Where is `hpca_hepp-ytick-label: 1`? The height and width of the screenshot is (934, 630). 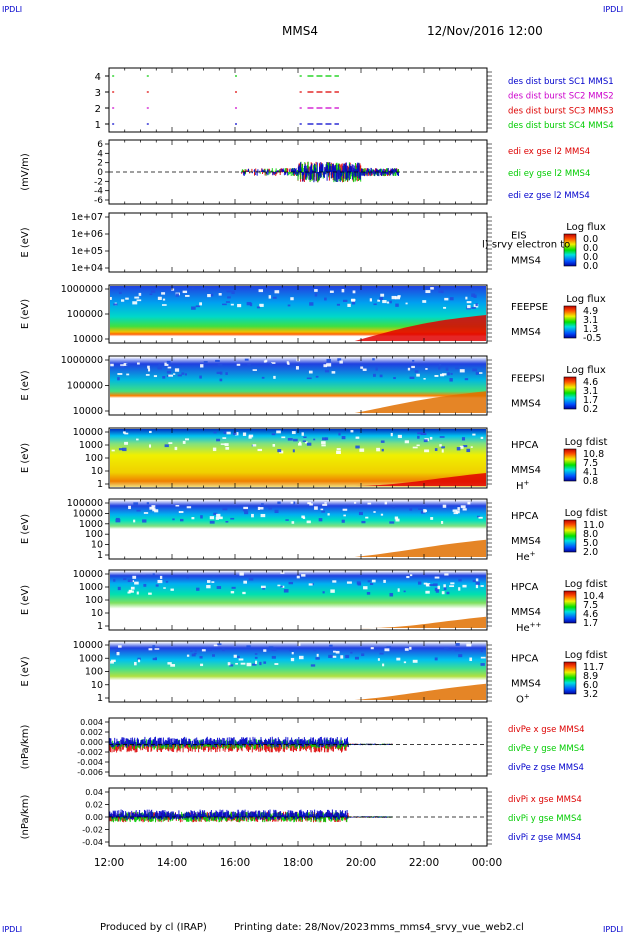
hpca_hepp-ytick-label: 1 is located at coordinates (100, 626).